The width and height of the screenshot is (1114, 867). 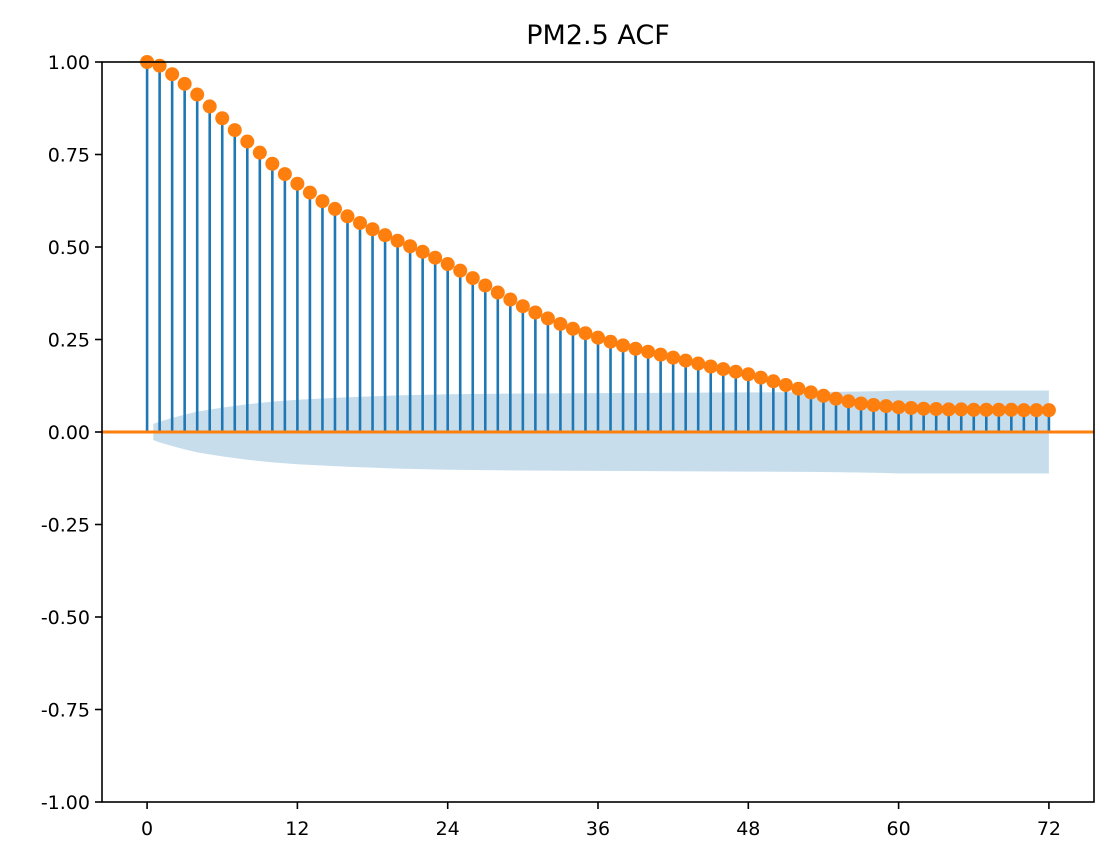 I want to click on y-tick-label: -0.75, so click(x=65, y=711).